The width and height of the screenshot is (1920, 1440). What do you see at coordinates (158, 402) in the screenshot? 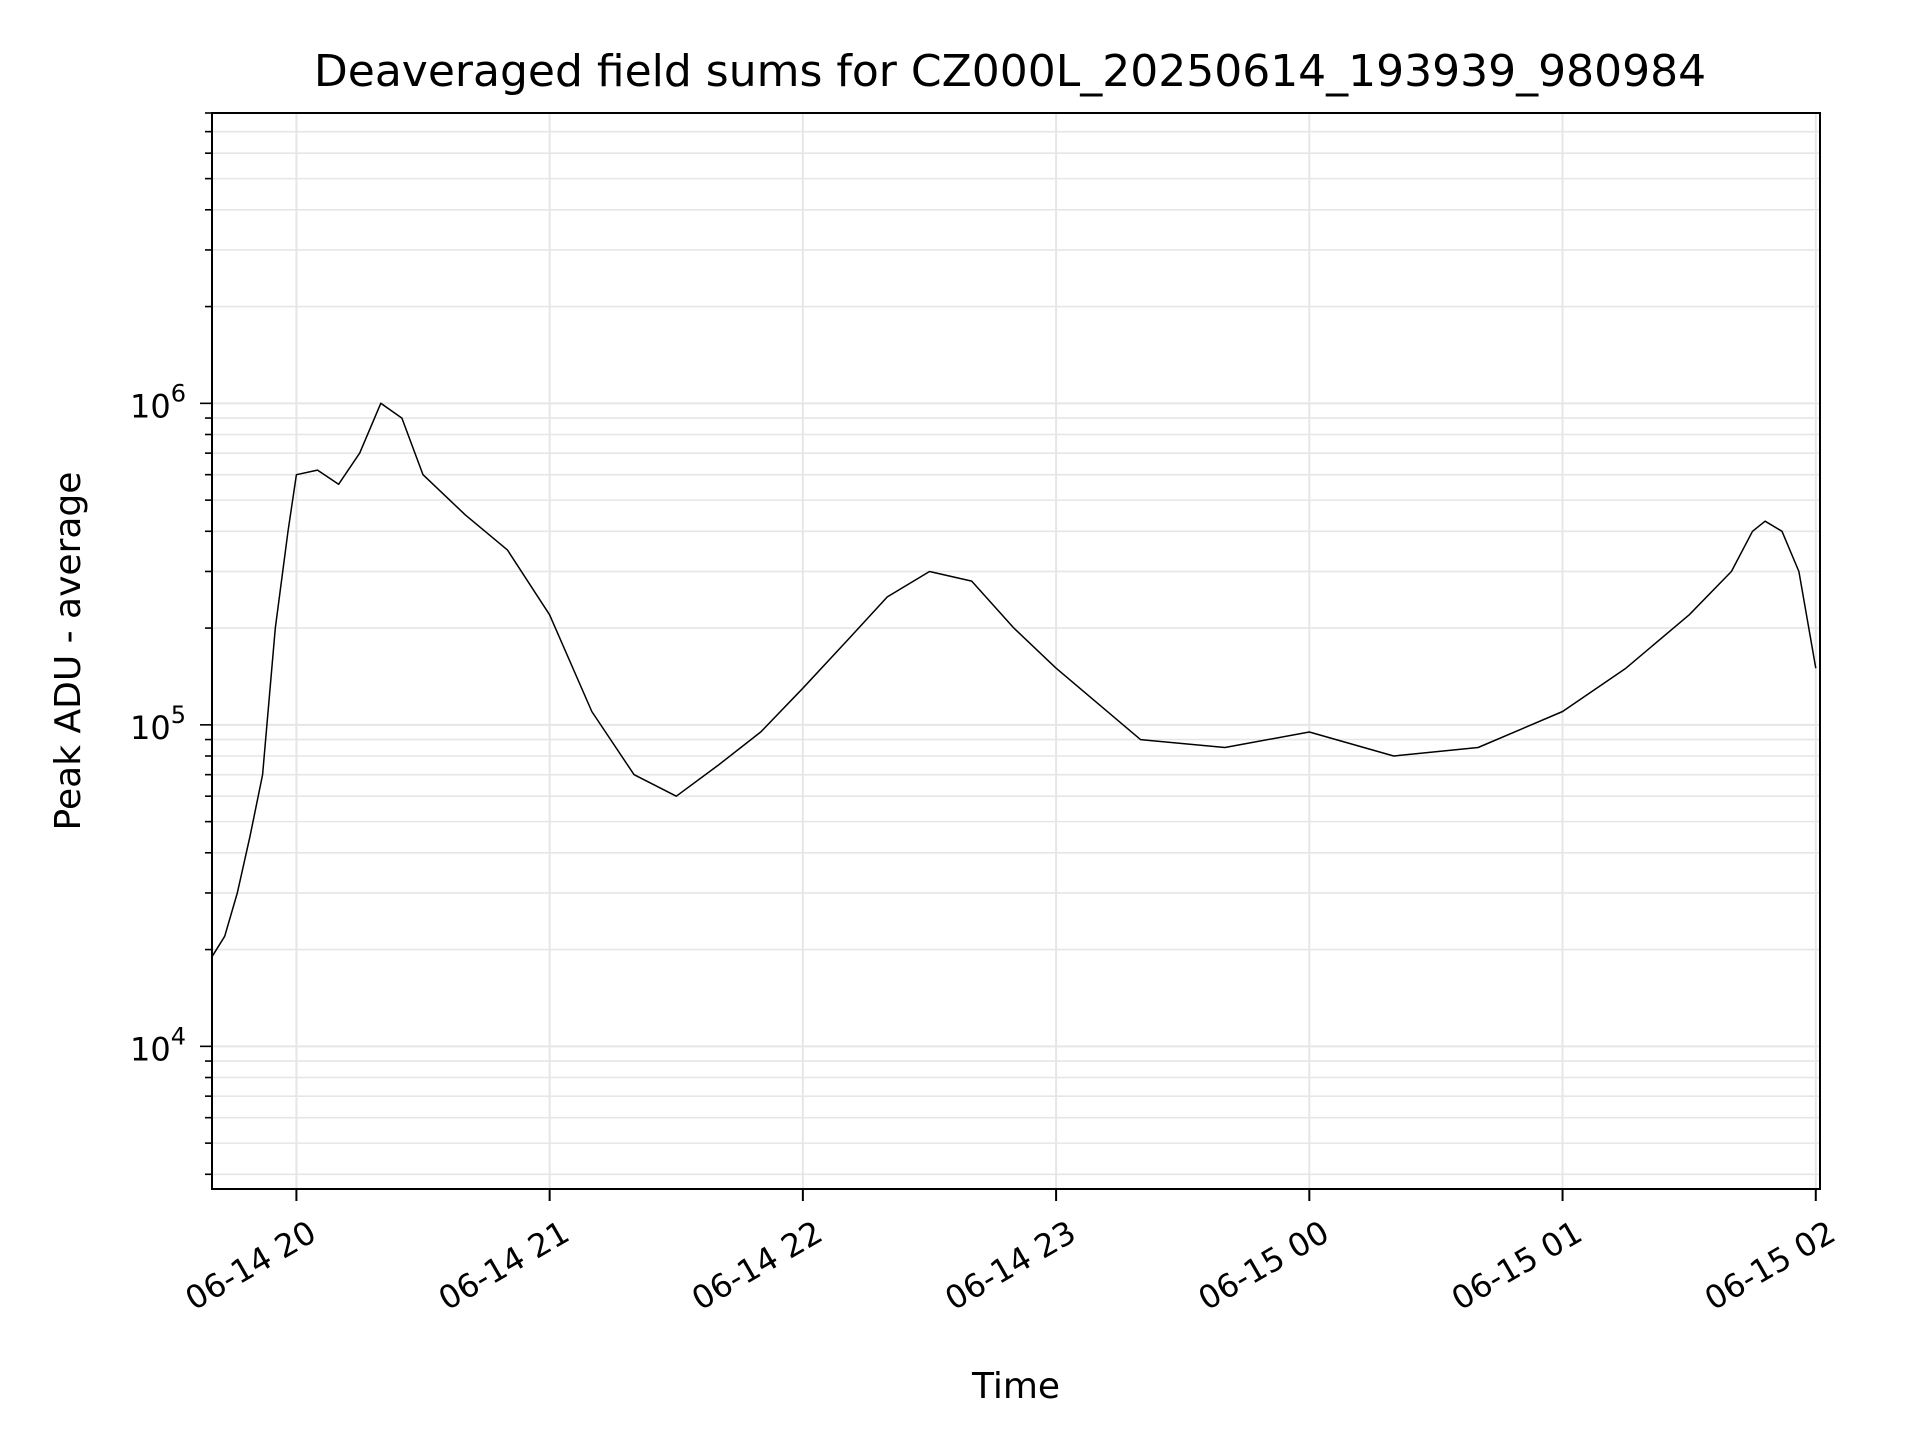
I see `y-tick-label: 10⁶` at bounding box center [158, 402].